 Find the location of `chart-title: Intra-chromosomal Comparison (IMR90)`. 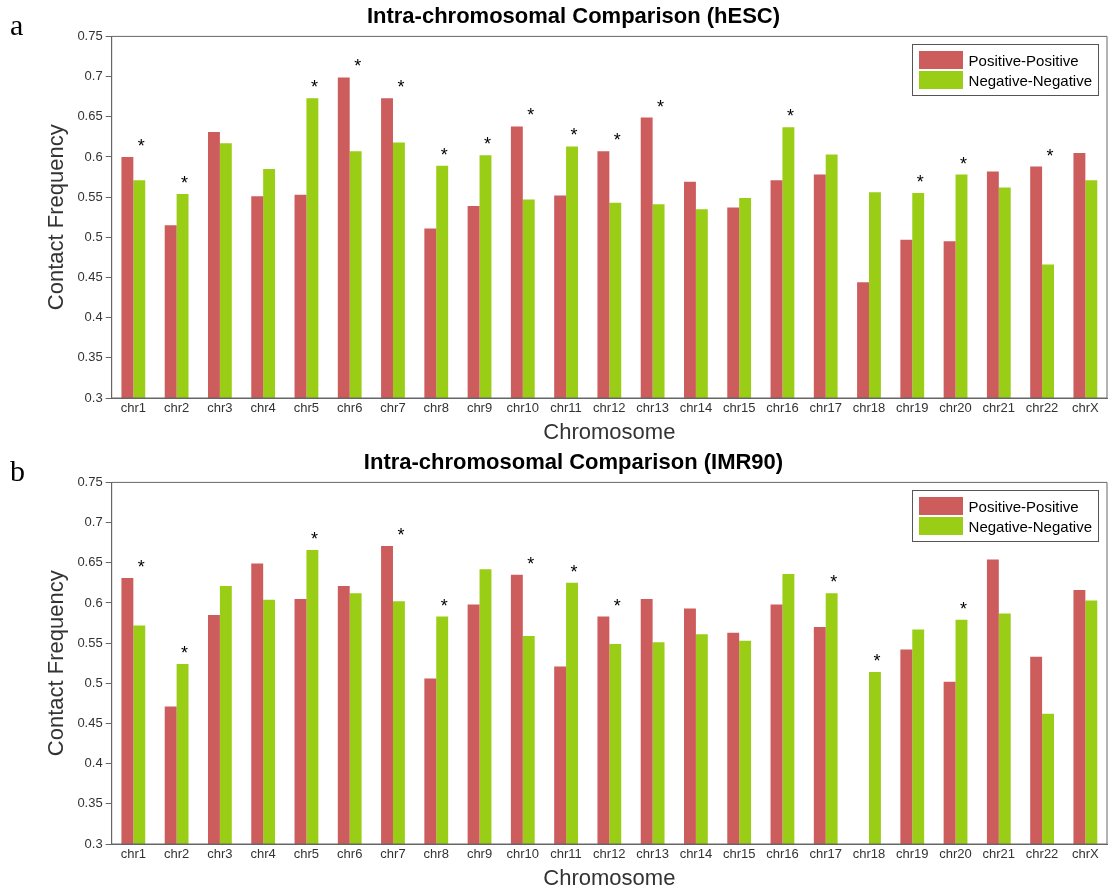

chart-title: Intra-chromosomal Comparison (IMR90) is located at coordinates (573, 462).